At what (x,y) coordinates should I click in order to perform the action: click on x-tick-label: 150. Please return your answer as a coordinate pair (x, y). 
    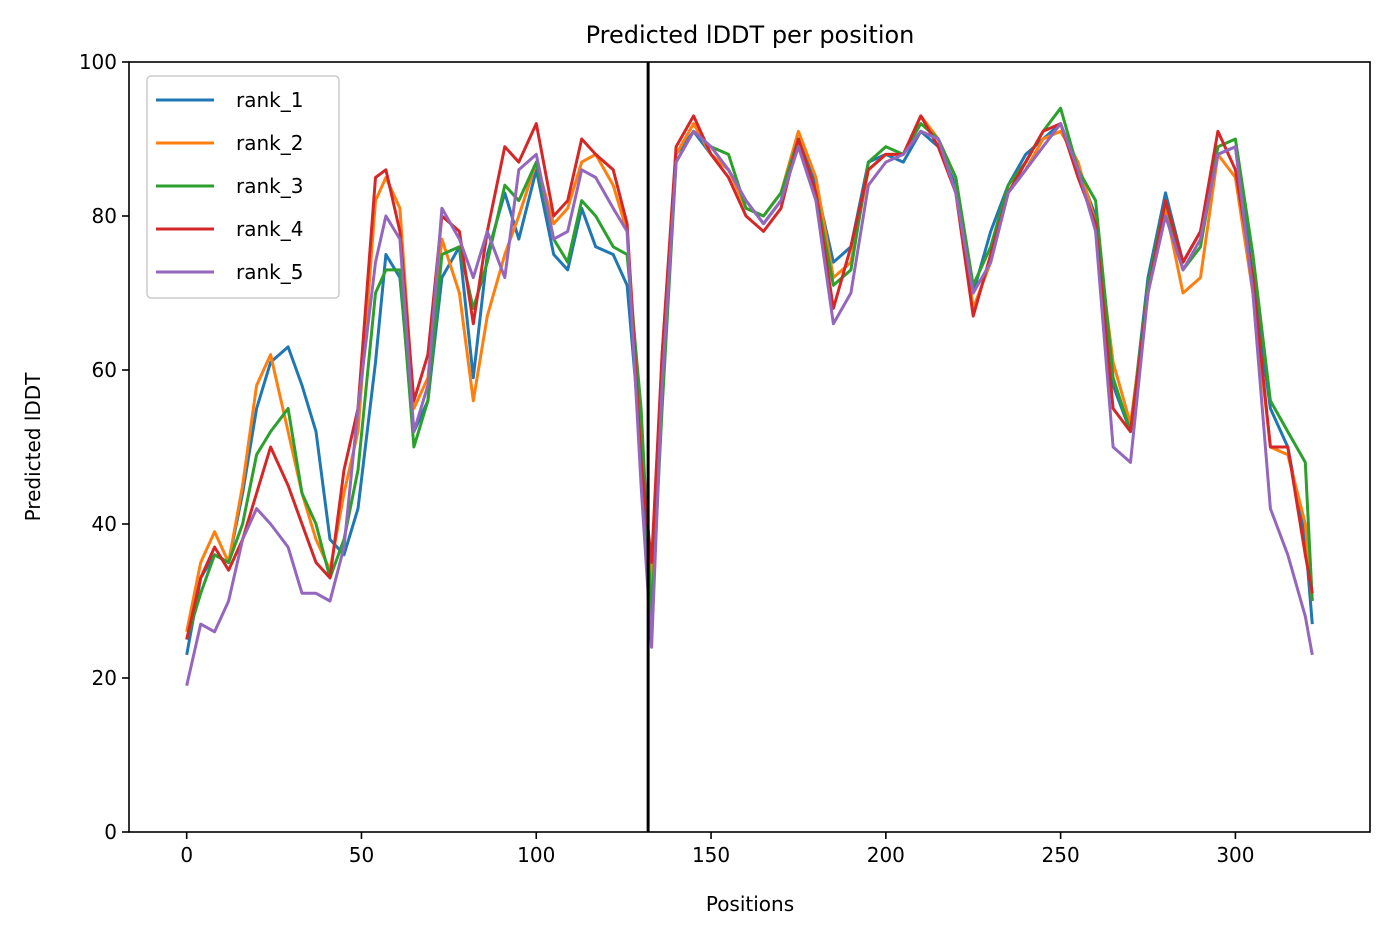
    Looking at the image, I should click on (711, 855).